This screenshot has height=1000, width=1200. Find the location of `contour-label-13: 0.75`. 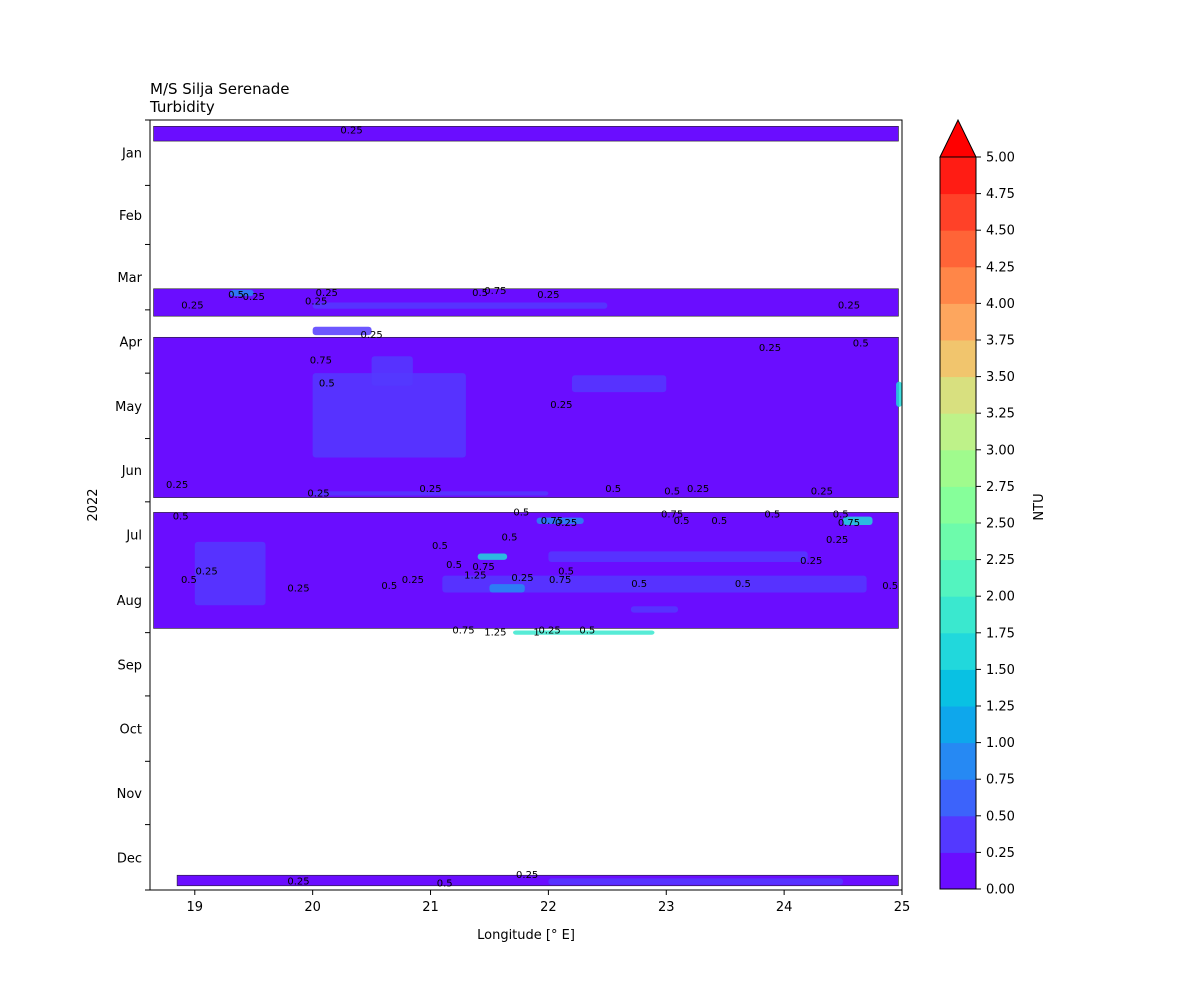

contour-label-13: 0.75 is located at coordinates (321, 360).